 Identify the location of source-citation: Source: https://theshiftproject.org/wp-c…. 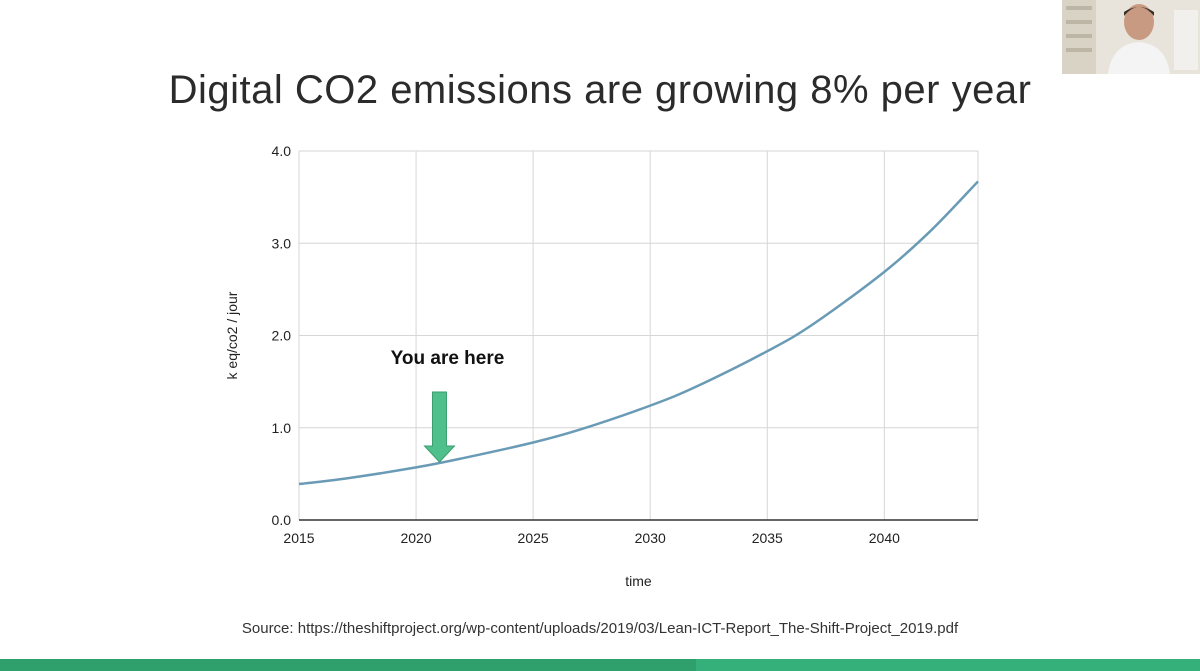
(600, 628).